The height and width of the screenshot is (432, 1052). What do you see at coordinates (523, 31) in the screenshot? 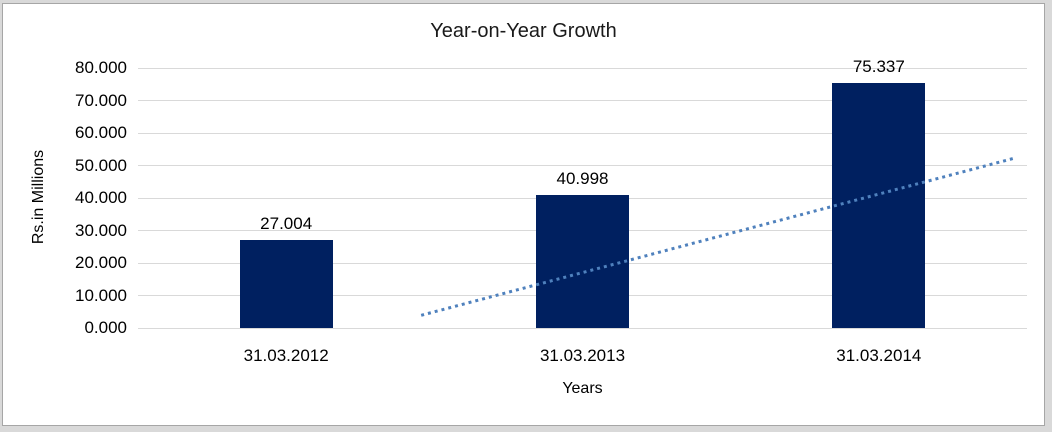
I see `chart-title: Year-on-Year Growth` at bounding box center [523, 31].